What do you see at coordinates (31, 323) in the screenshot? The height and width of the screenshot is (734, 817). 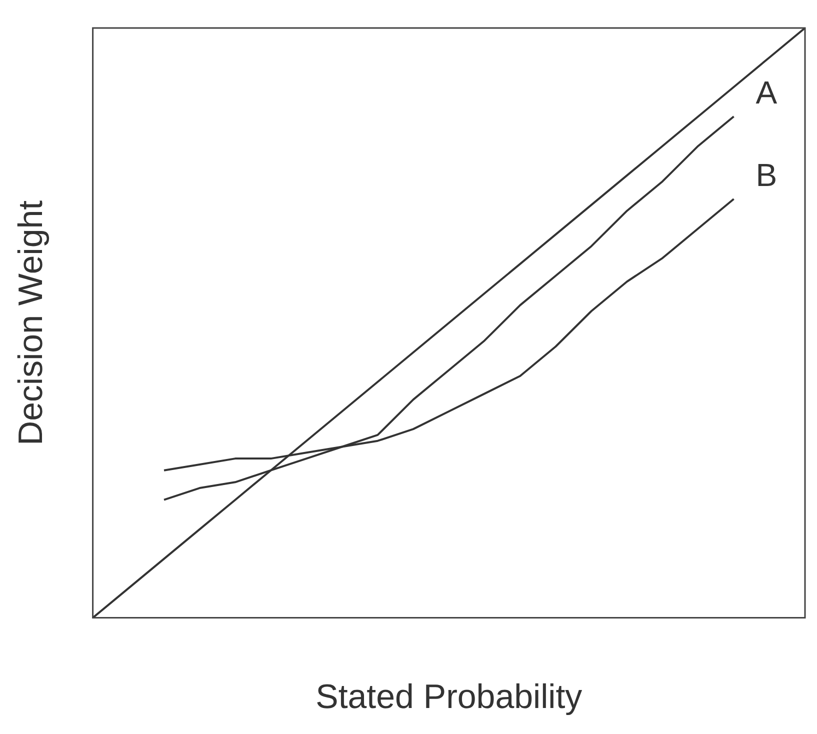 I see `y-axis-title: Decision Weight` at bounding box center [31, 323].